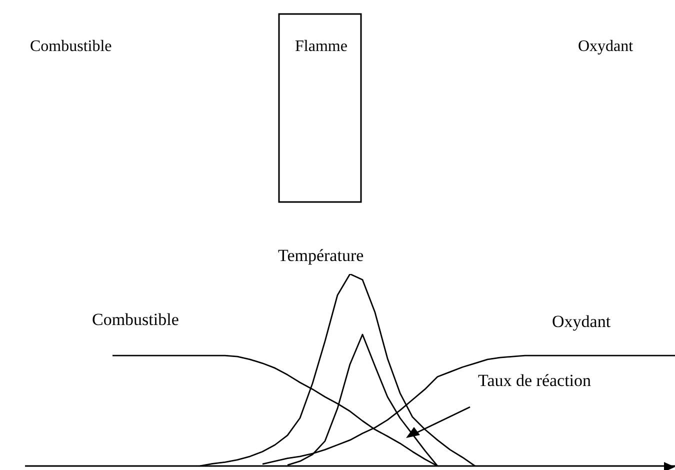  Describe the element at coordinates (606, 47) in the screenshot. I see `text: Oxydant` at that location.